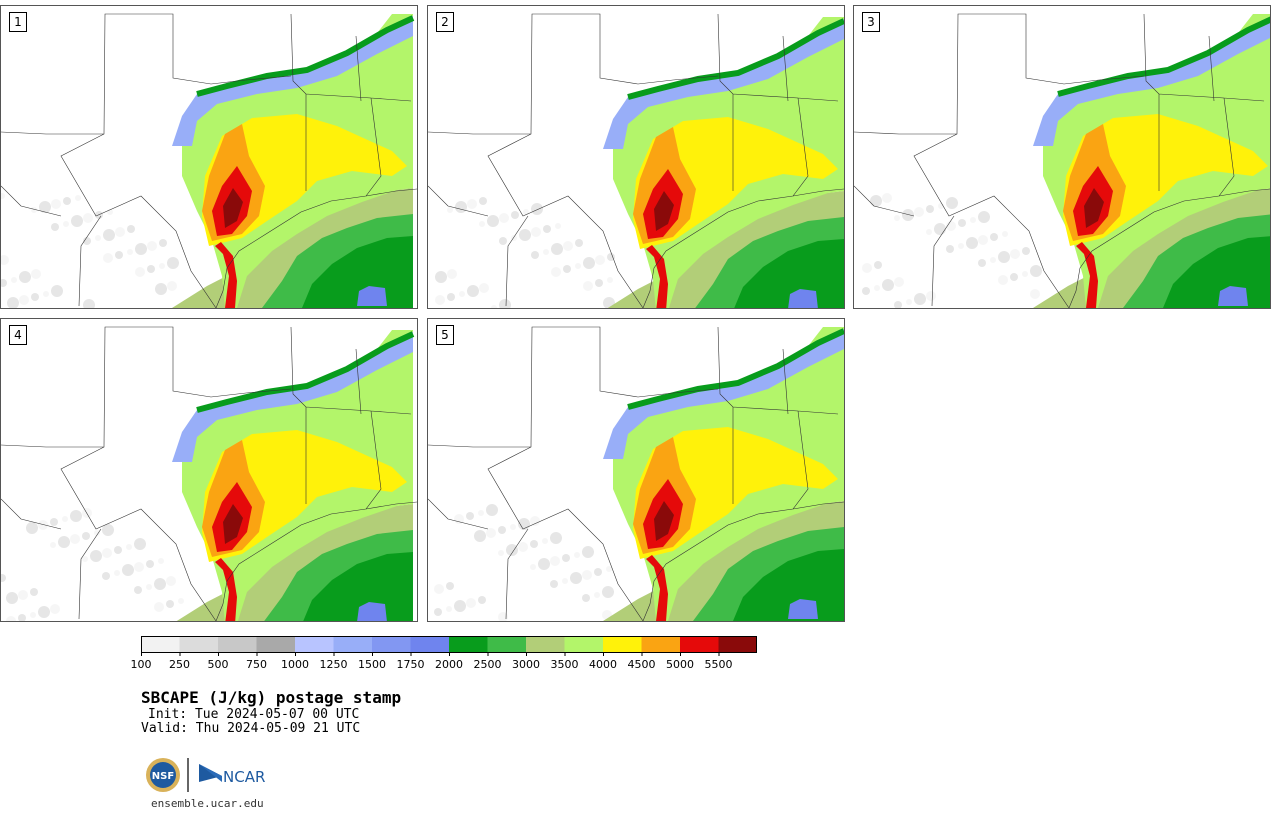 The width and height of the screenshot is (1280, 815). I want to click on logos: NSF NCAR, so click(209, 778).